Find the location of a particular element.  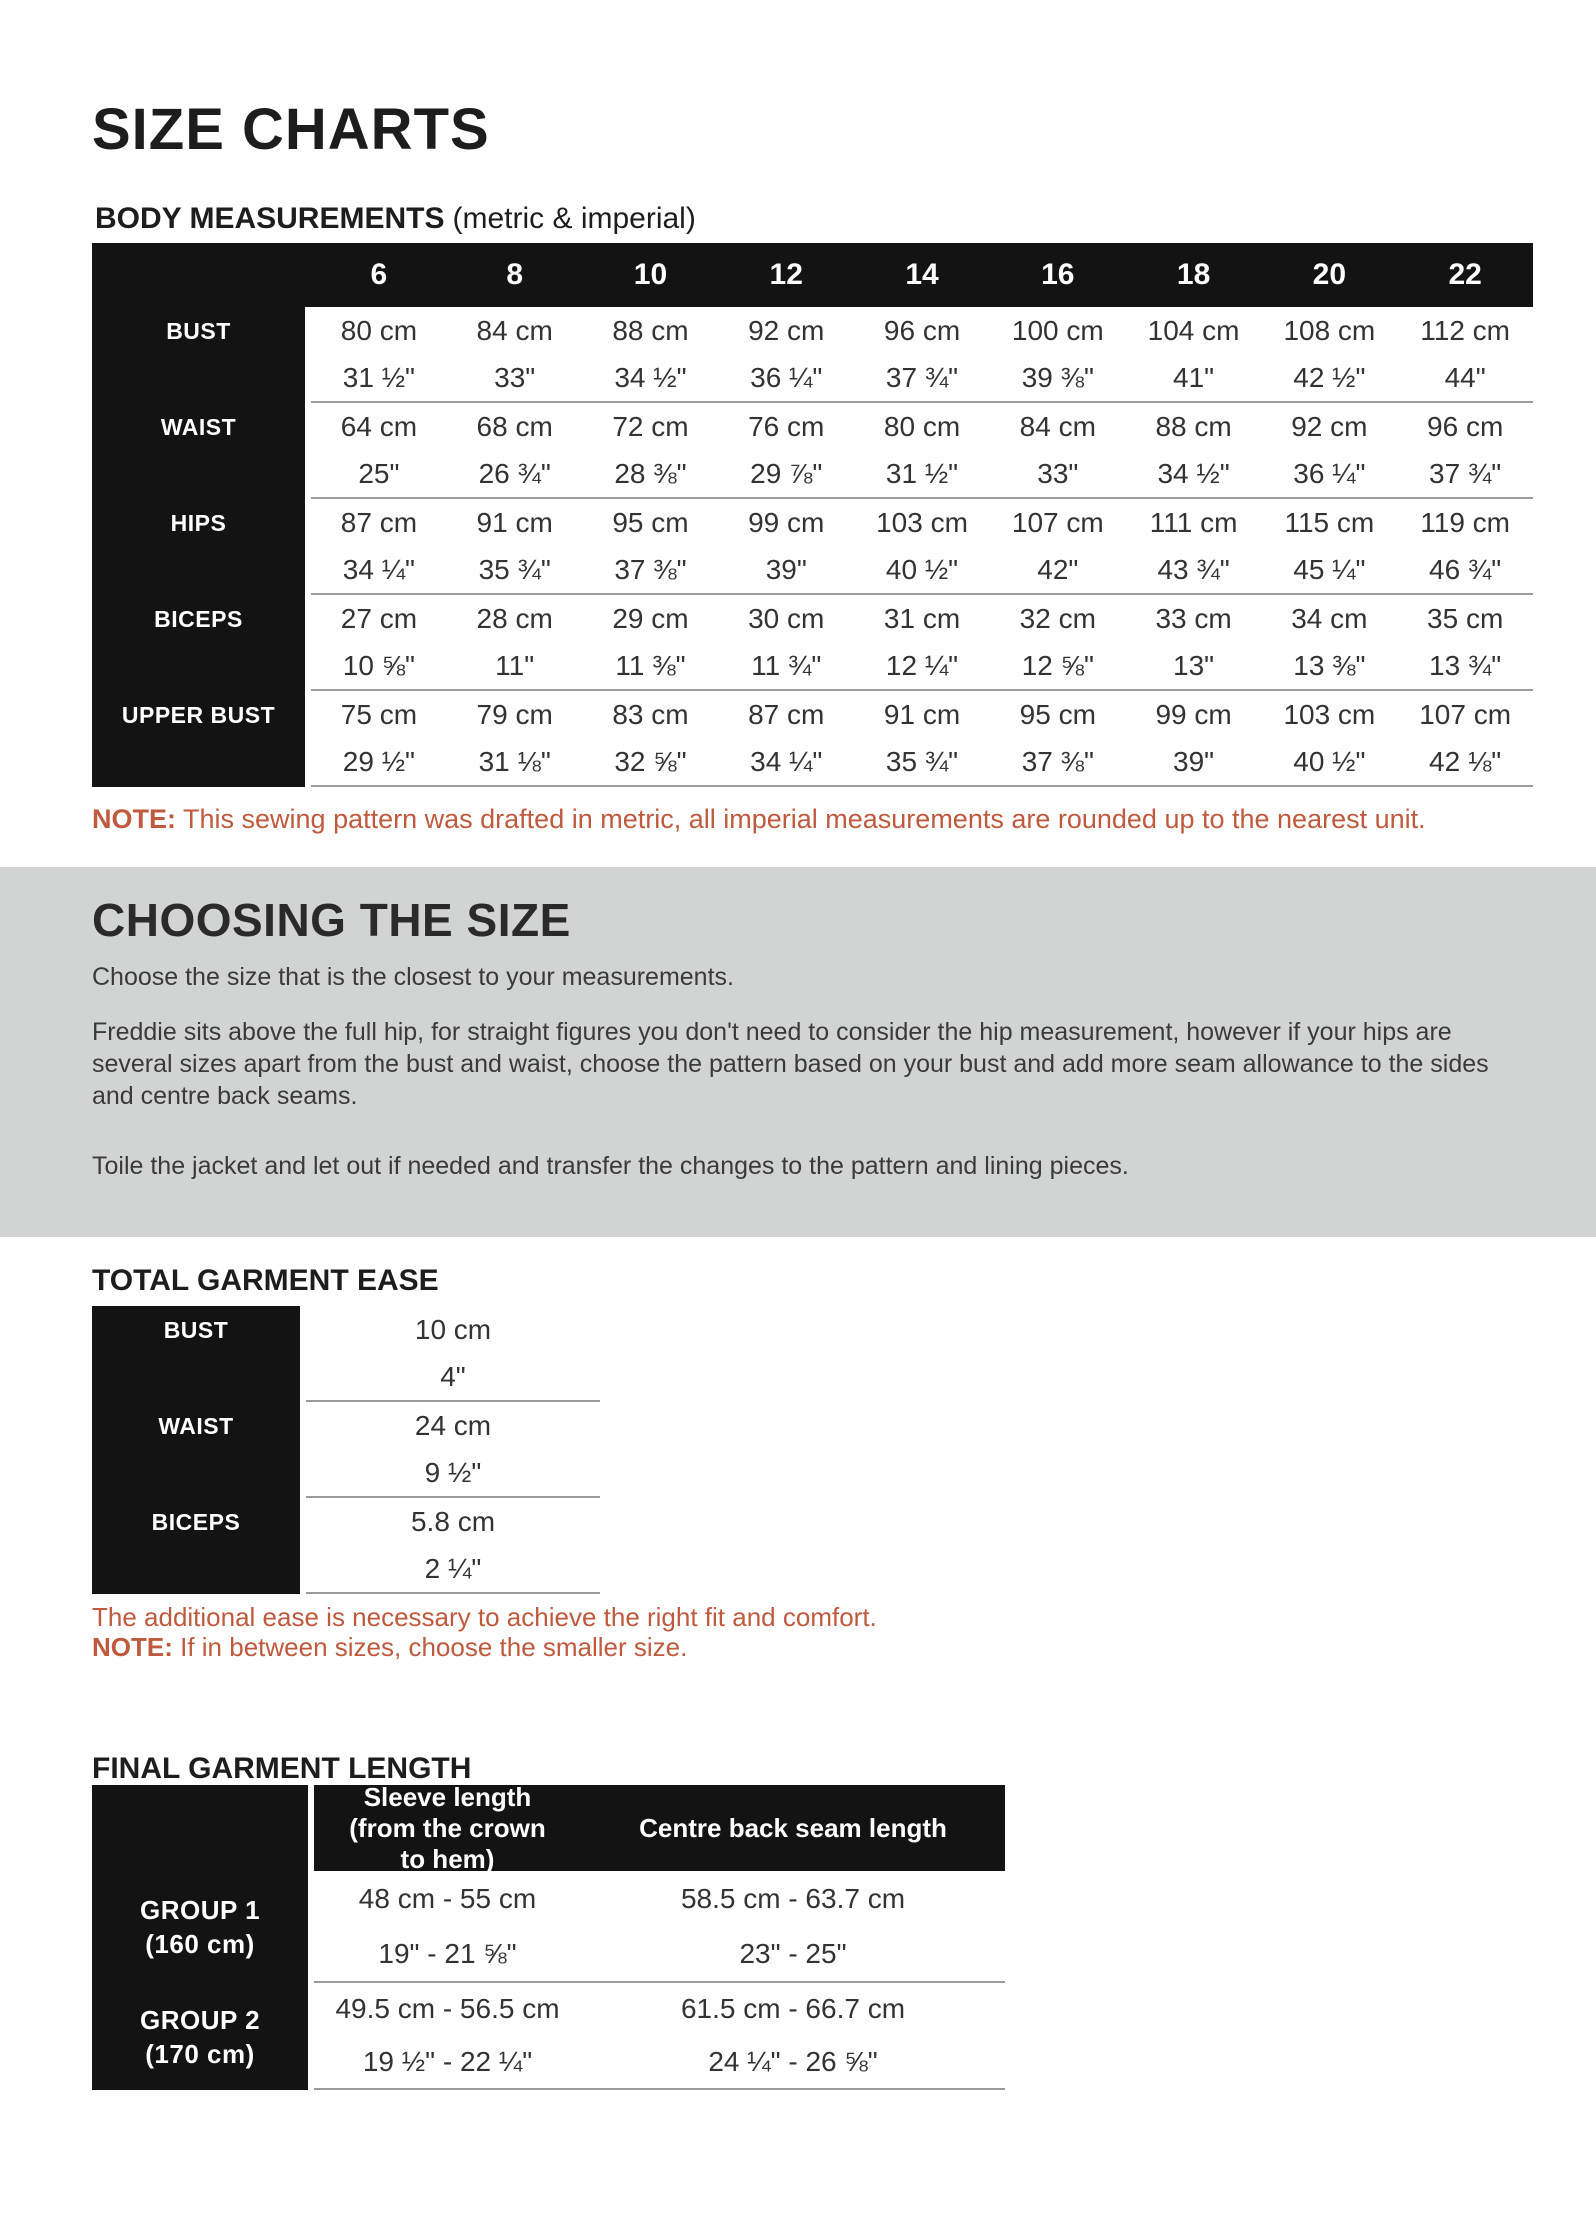

ease-bust-metric: 10 cm is located at coordinates (453, 1329).